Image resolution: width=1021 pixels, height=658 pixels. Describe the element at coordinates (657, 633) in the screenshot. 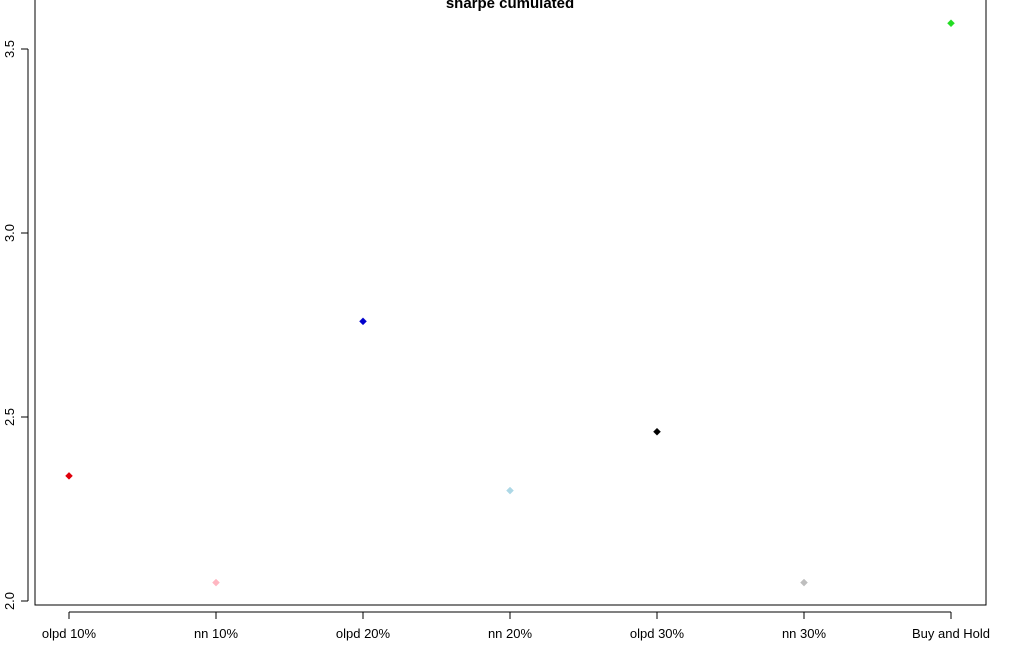

I see `x-tick-label: olpd 30%` at that location.